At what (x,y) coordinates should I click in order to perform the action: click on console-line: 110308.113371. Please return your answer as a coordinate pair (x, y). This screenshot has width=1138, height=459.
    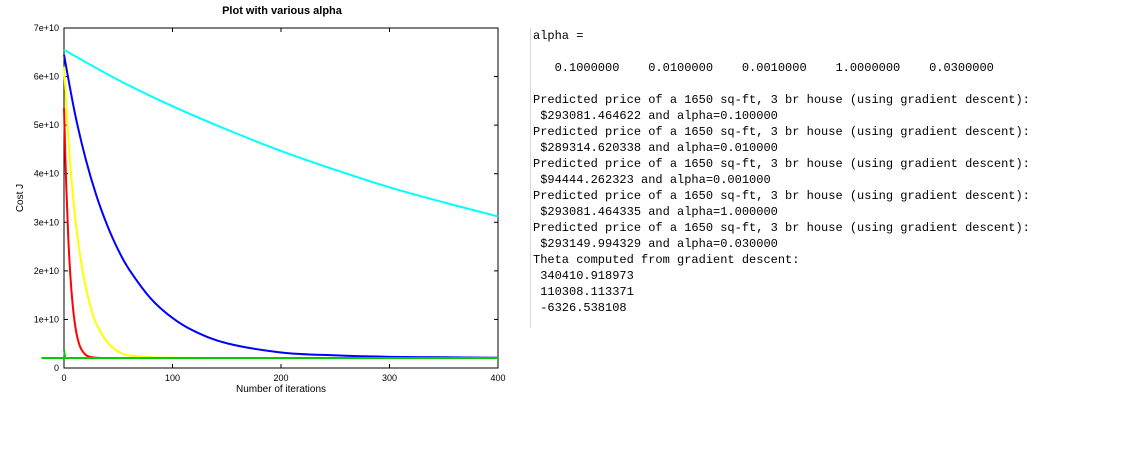
    Looking at the image, I should click on (583, 292).